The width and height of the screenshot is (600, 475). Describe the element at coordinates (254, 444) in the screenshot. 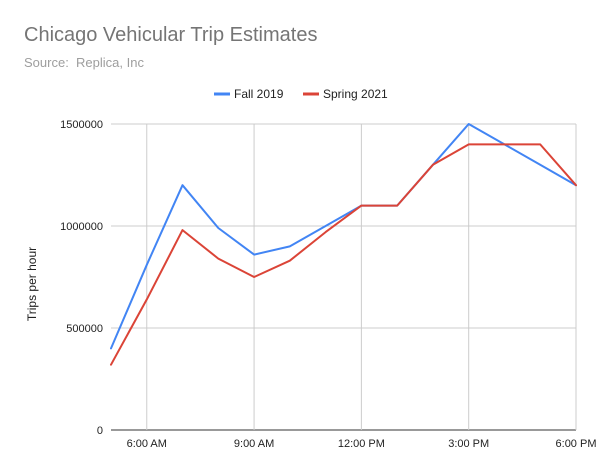

I see `x-tick-label: 9:00 AM` at that location.